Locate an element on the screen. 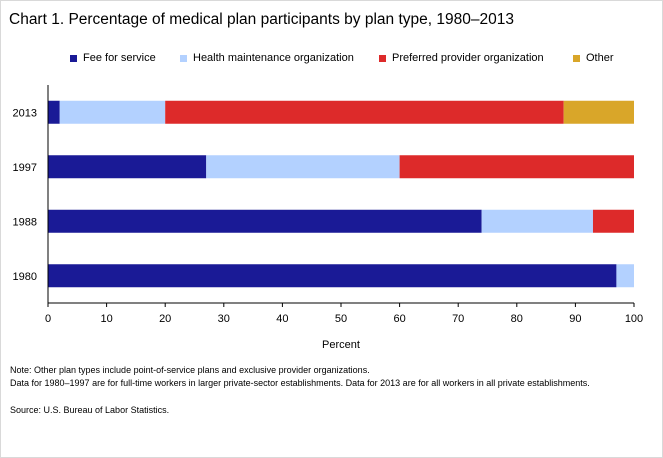  x-tick-label-50: 50 is located at coordinates (341, 319).